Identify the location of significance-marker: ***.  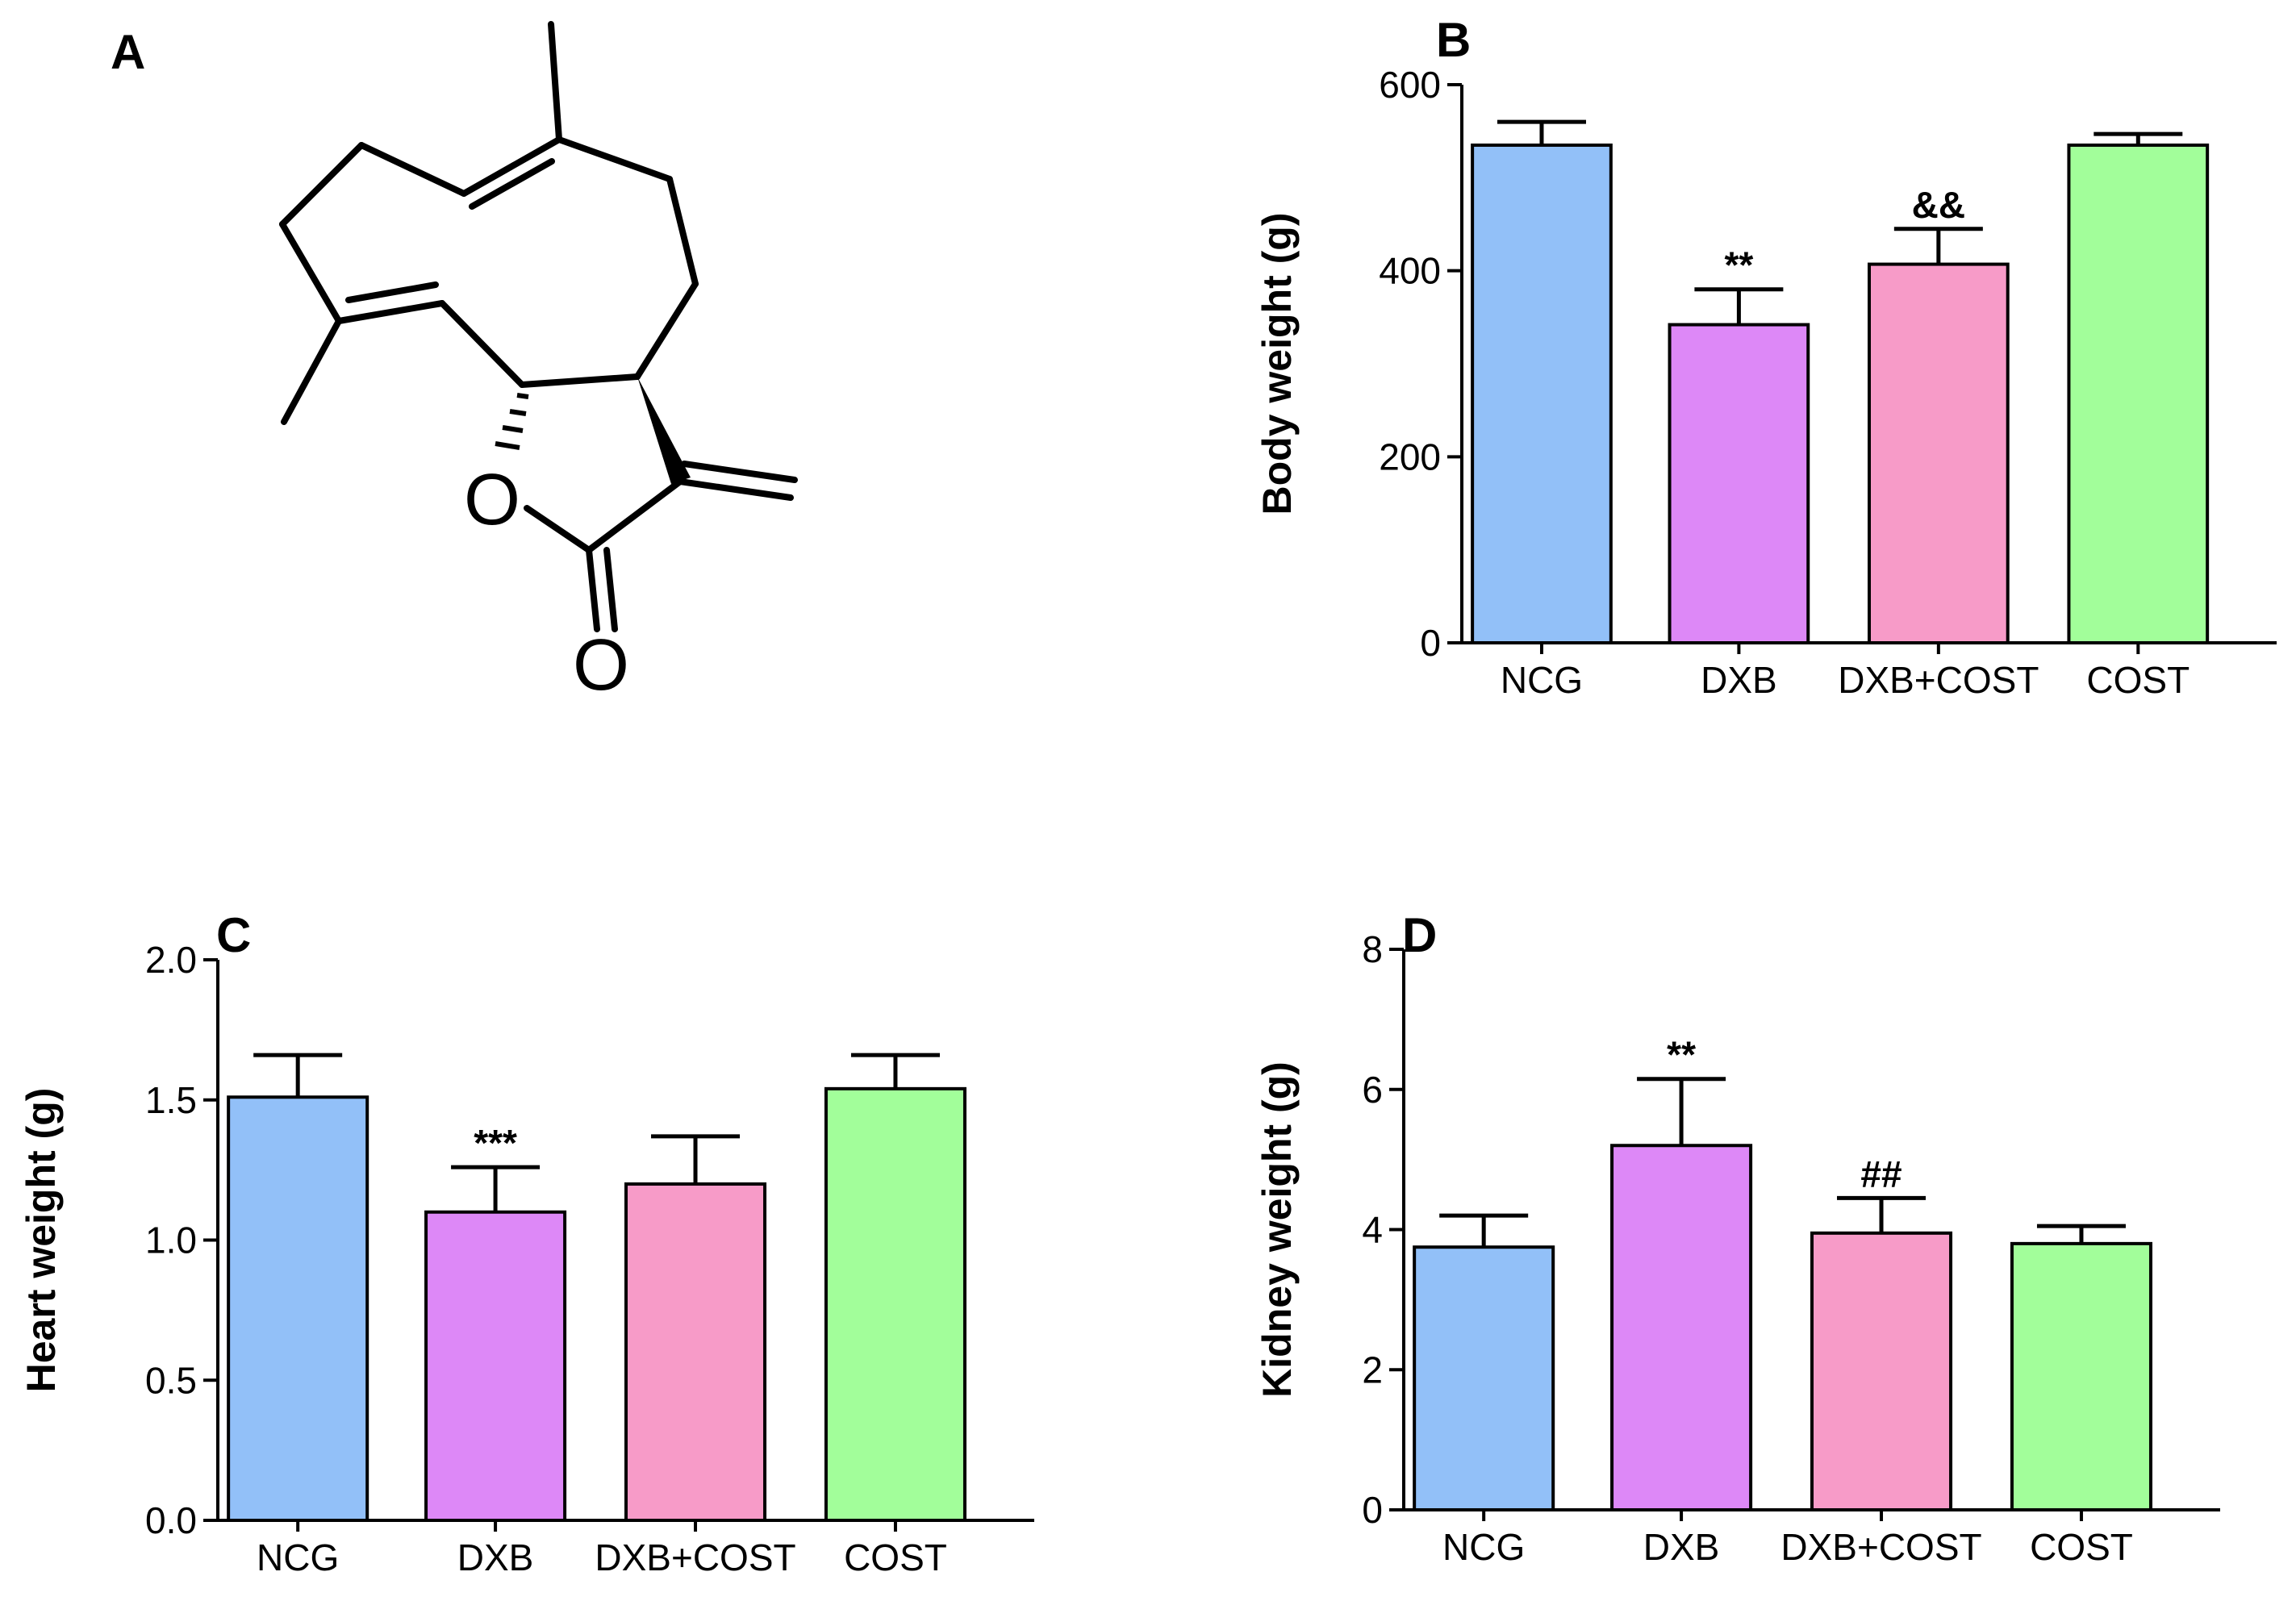
(495, 1143).